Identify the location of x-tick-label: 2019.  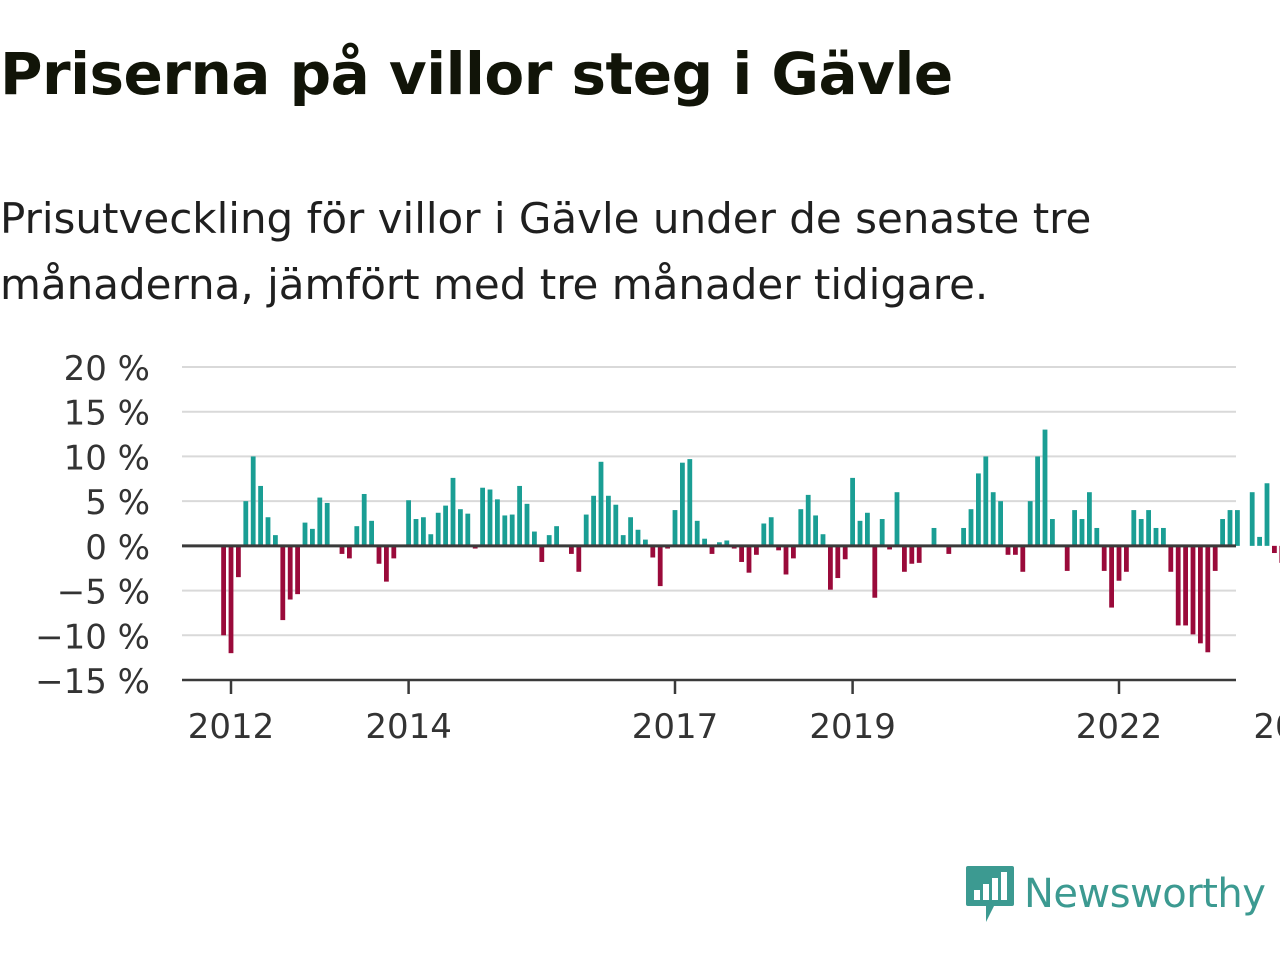
(852, 727).